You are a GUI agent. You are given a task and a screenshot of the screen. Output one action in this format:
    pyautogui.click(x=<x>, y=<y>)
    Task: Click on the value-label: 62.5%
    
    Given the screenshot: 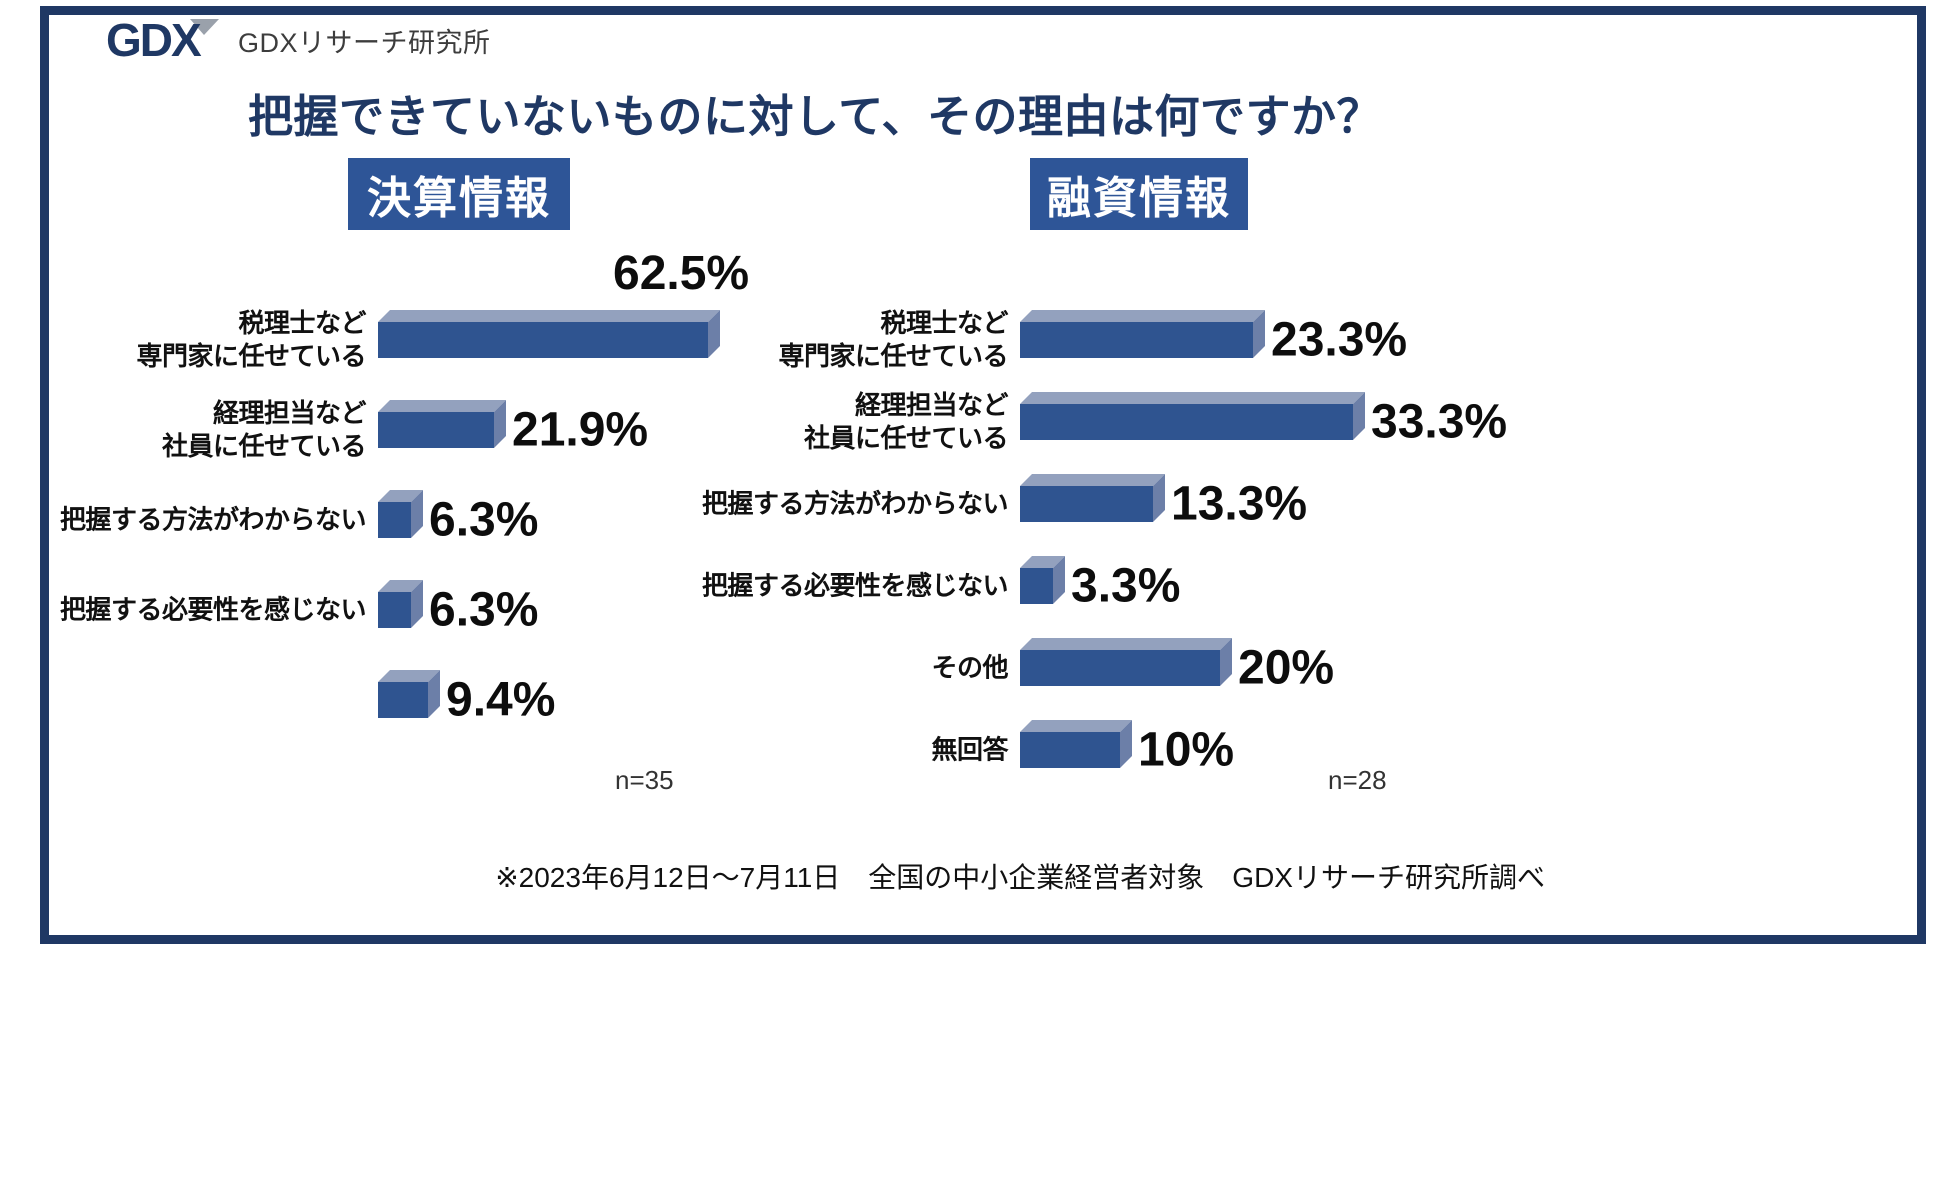 What is the action you would take?
    pyautogui.click(x=681, y=273)
    